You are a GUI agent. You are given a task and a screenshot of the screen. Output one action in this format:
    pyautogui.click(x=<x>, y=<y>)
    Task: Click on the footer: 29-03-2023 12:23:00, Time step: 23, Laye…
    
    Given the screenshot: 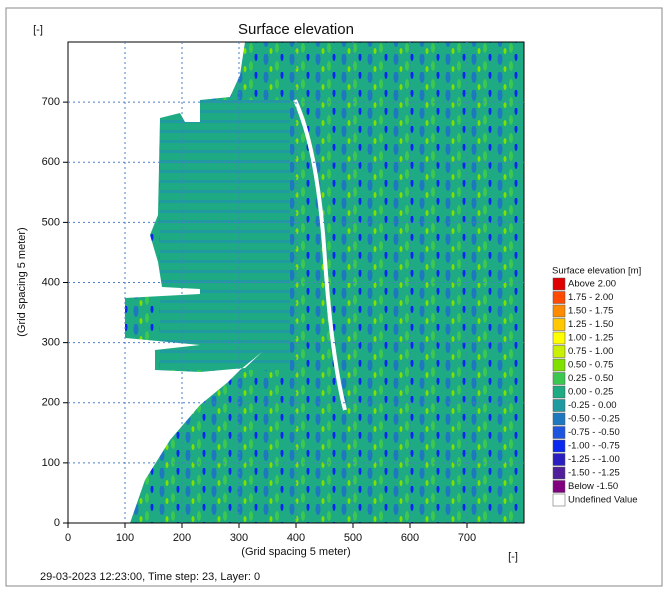 What is the action you would take?
    pyautogui.click(x=150, y=577)
    